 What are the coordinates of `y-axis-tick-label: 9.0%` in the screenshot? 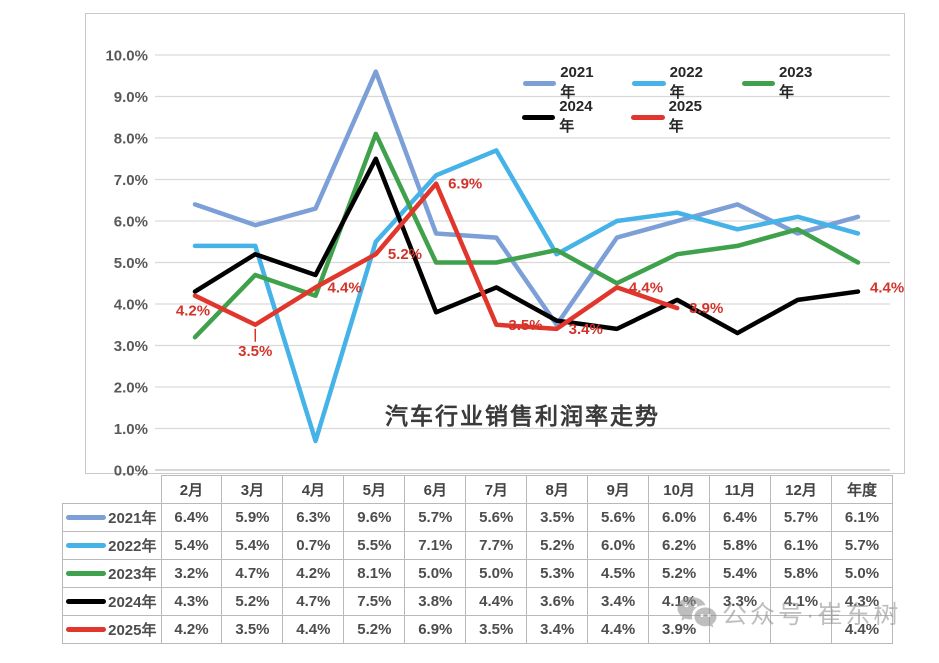 It's located at (131, 97).